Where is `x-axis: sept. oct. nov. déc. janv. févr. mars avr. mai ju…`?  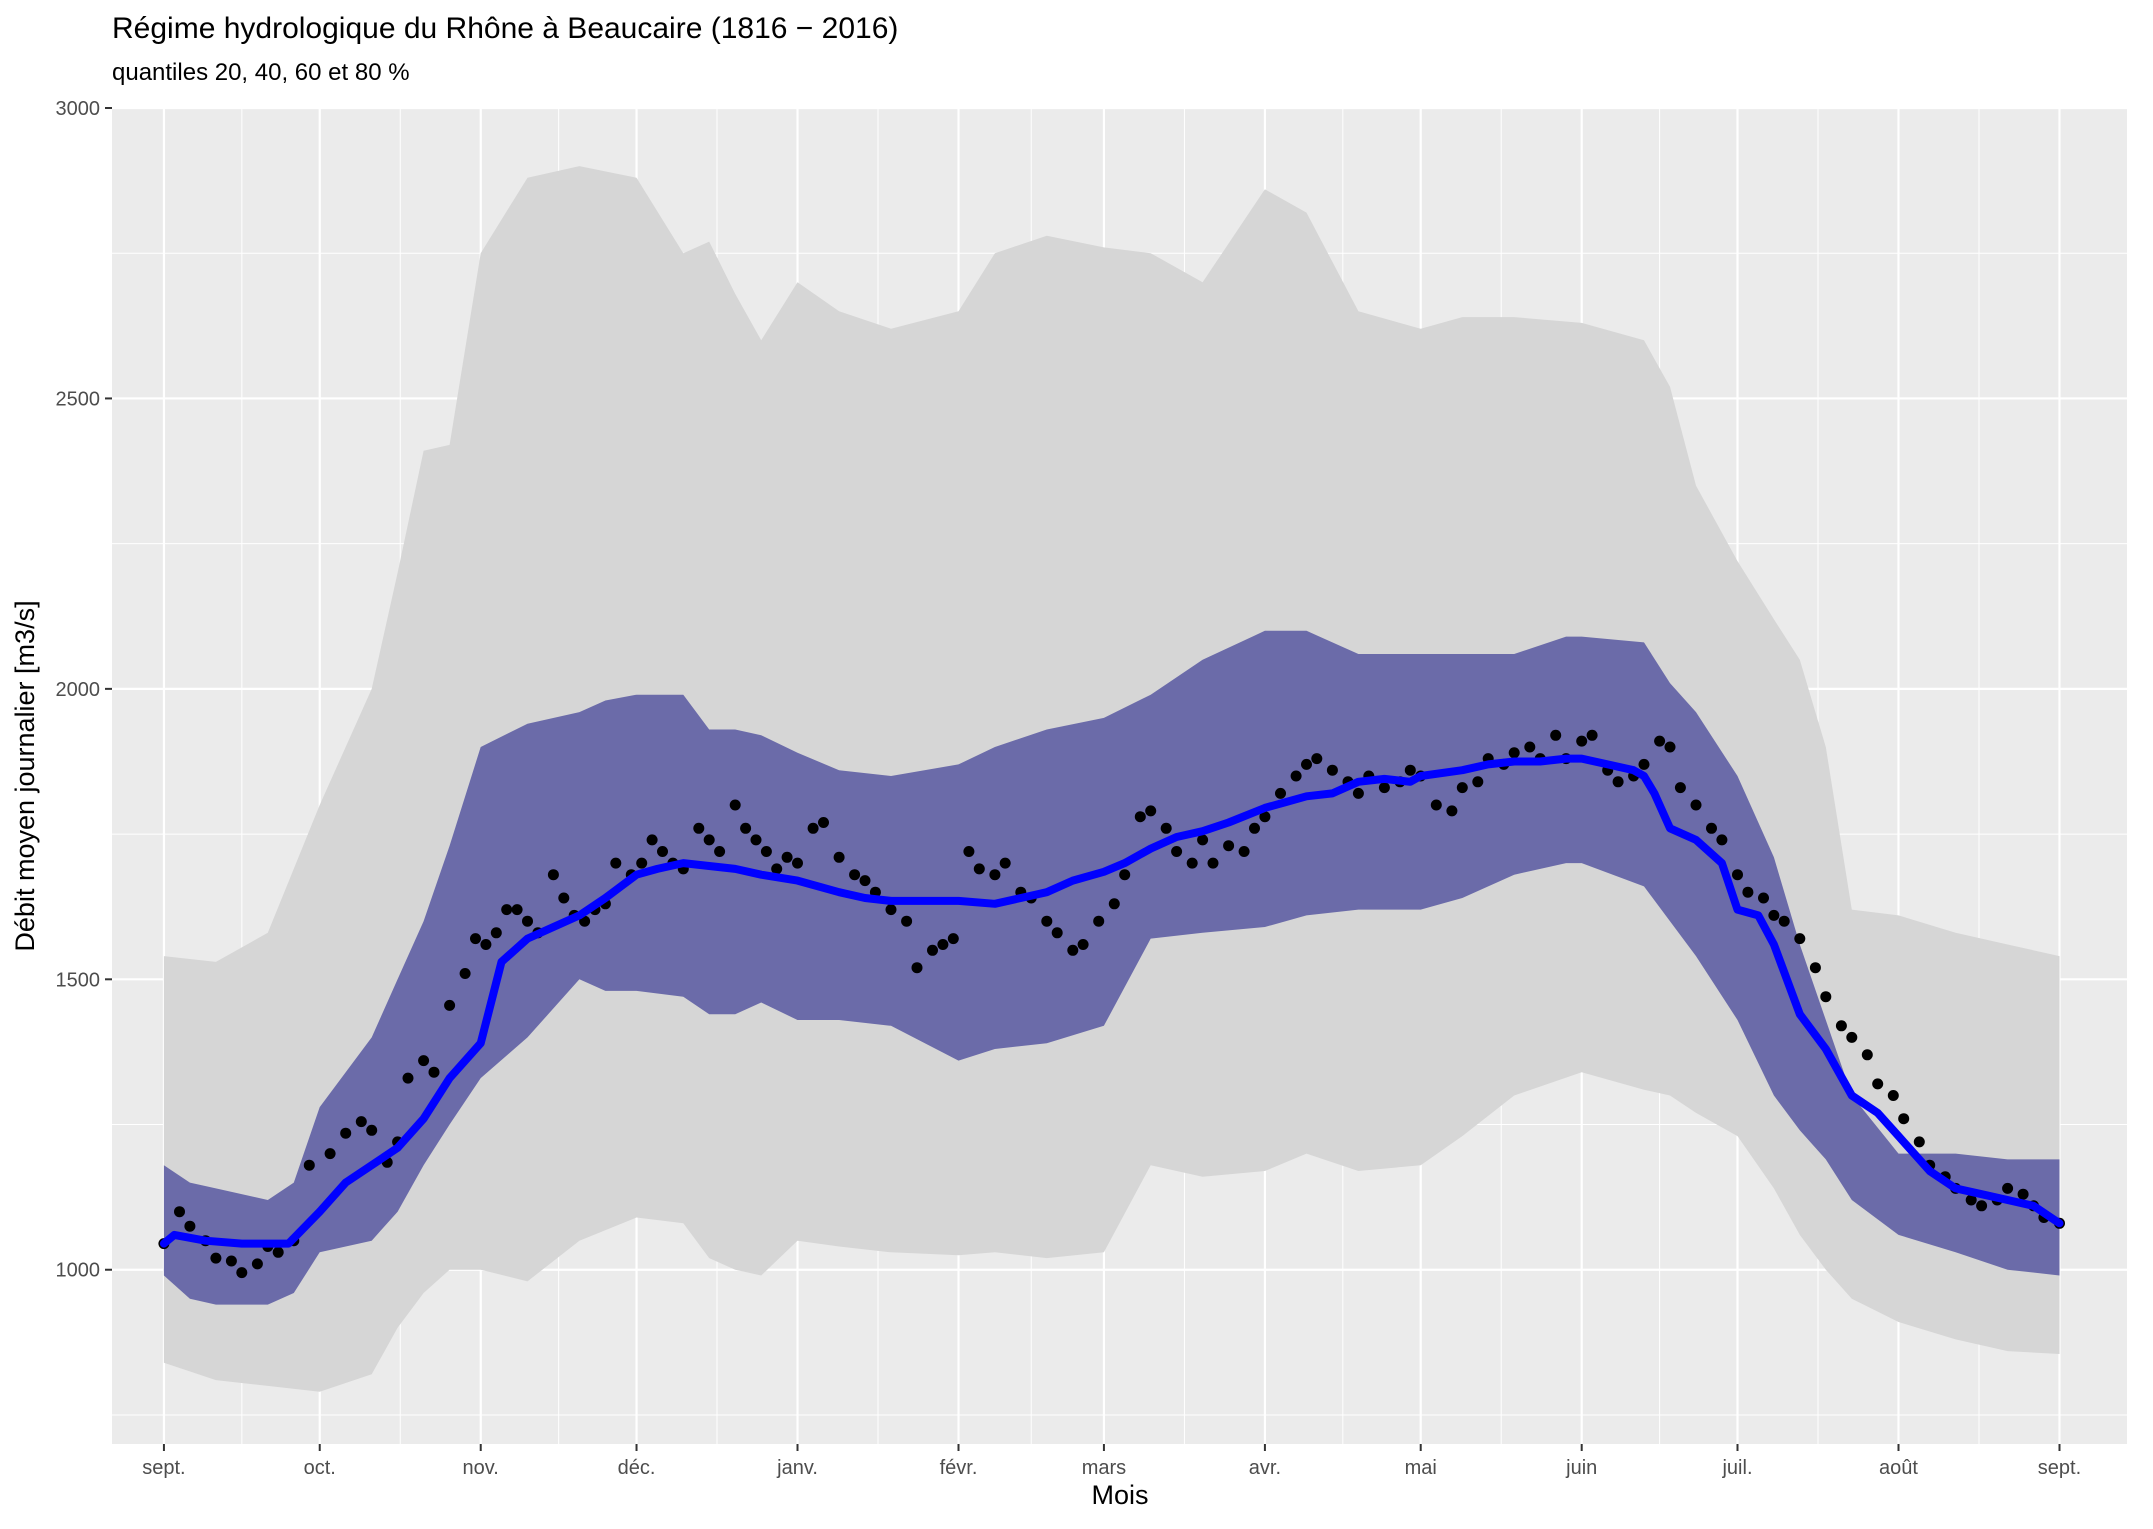
x-axis: sept. oct. nov. déc. janv. févr. mars avr. mai ju… is located at coordinates (1111, 1461).